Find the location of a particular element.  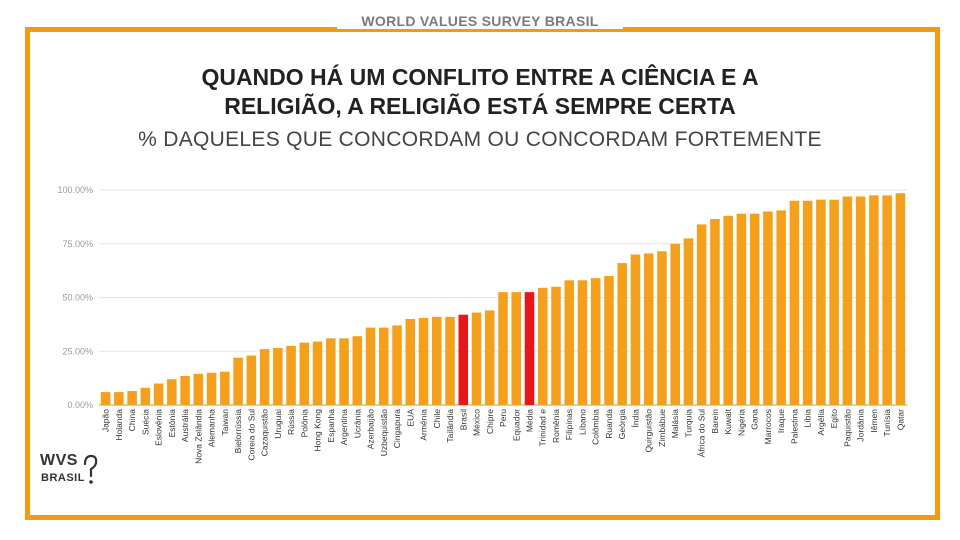

chart-title-line2: RELIGIÃO, A RELIGIÃO ESTÁ SEMPRE CERTA is located at coordinates (480, 106).